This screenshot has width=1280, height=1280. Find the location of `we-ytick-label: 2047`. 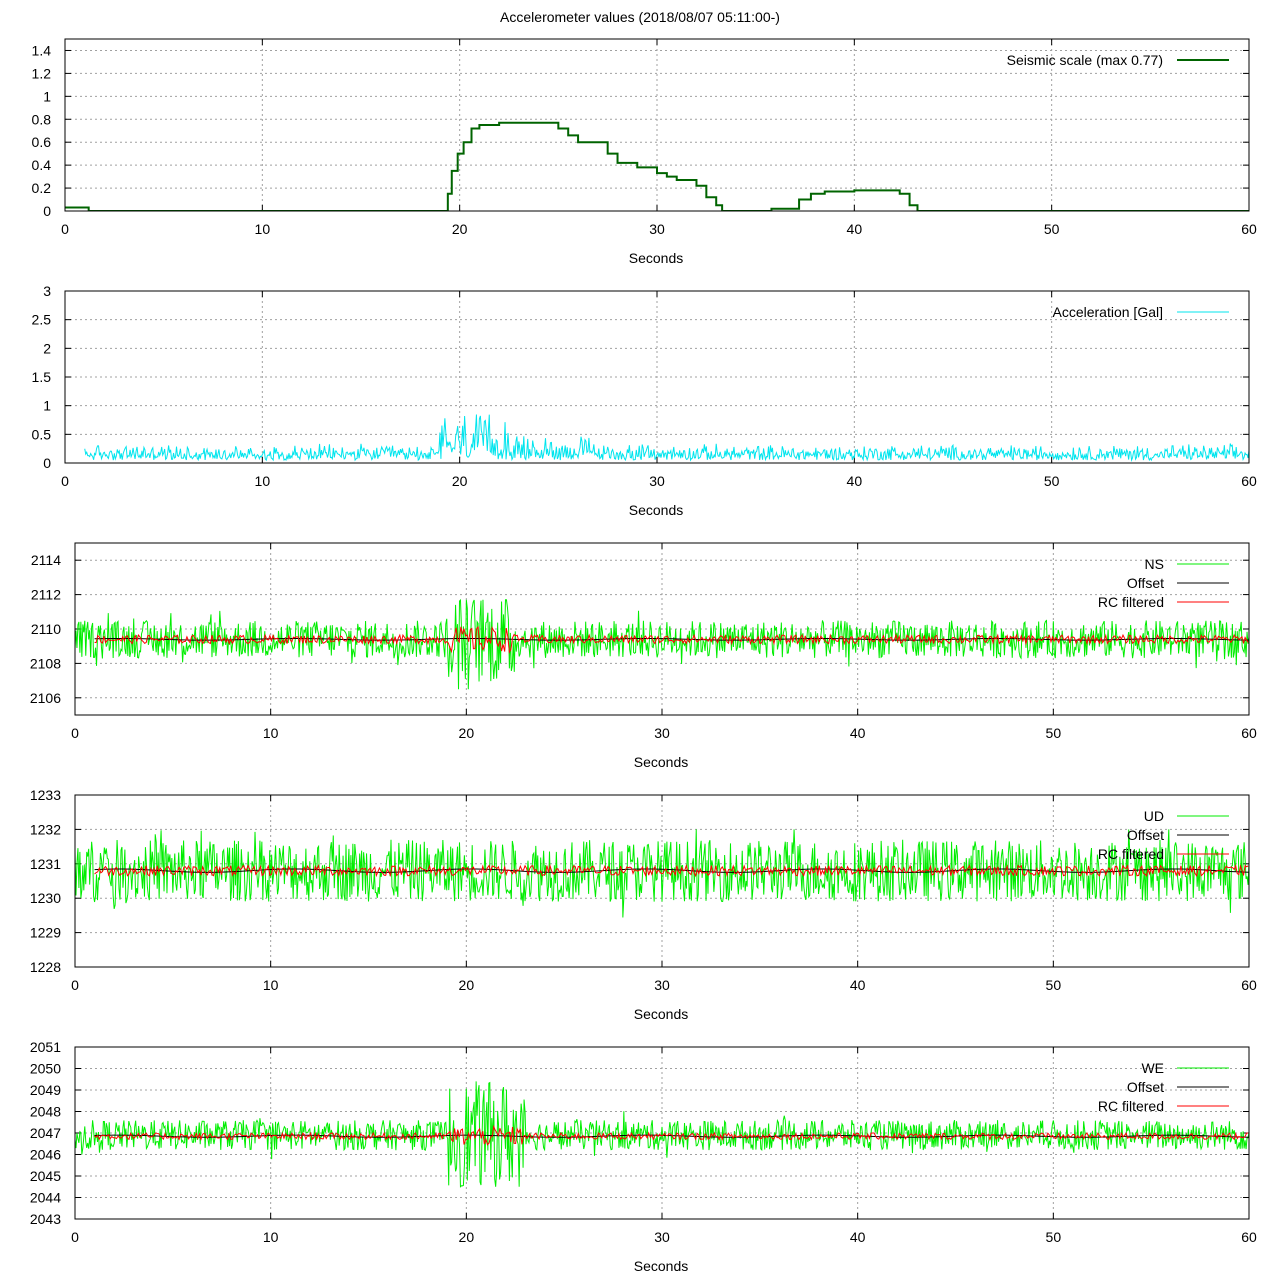

we-ytick-label: 2047 is located at coordinates (45, 1133).